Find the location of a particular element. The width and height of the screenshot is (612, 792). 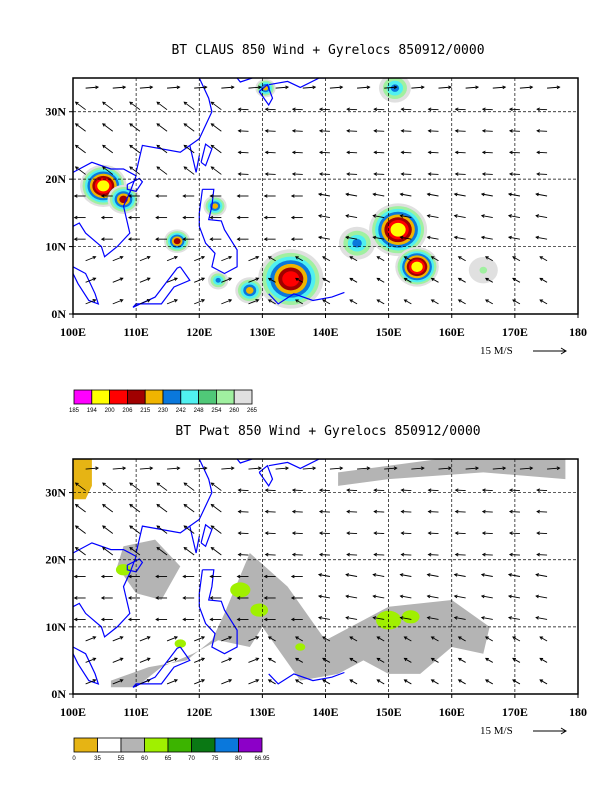

y-tick-label: 0N is located at coordinates (58, 314).